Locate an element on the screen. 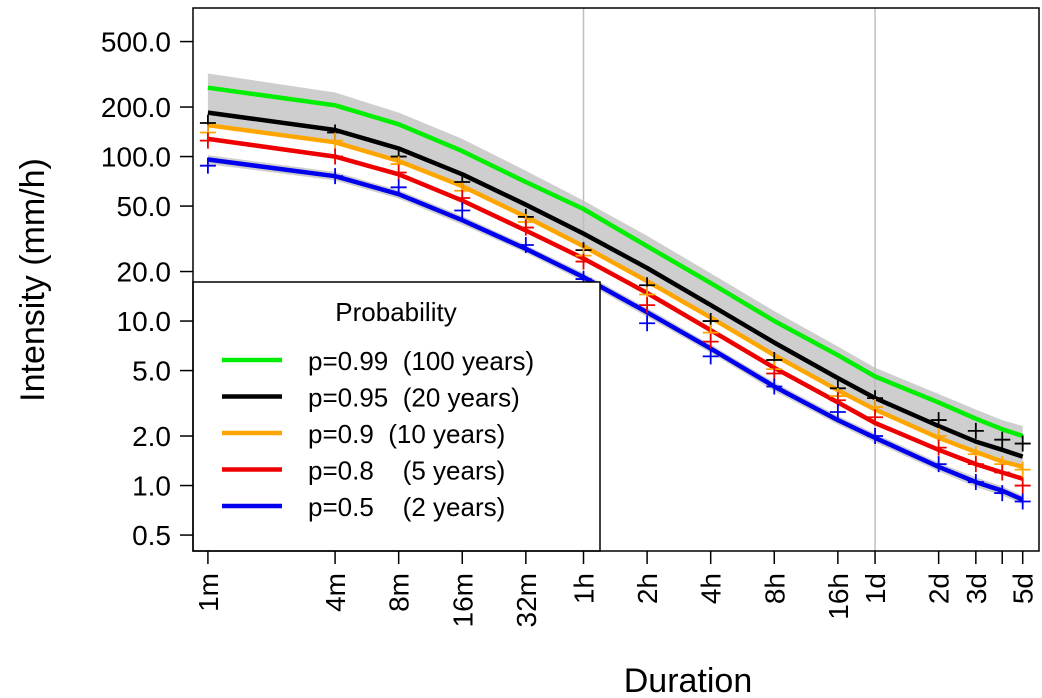 The image size is (1042, 698). x-axis: 1m 4m 8m 16m 32m 1h 2h 4h 8h 16h 1d 2d 3d 5d is located at coordinates (616, 589).